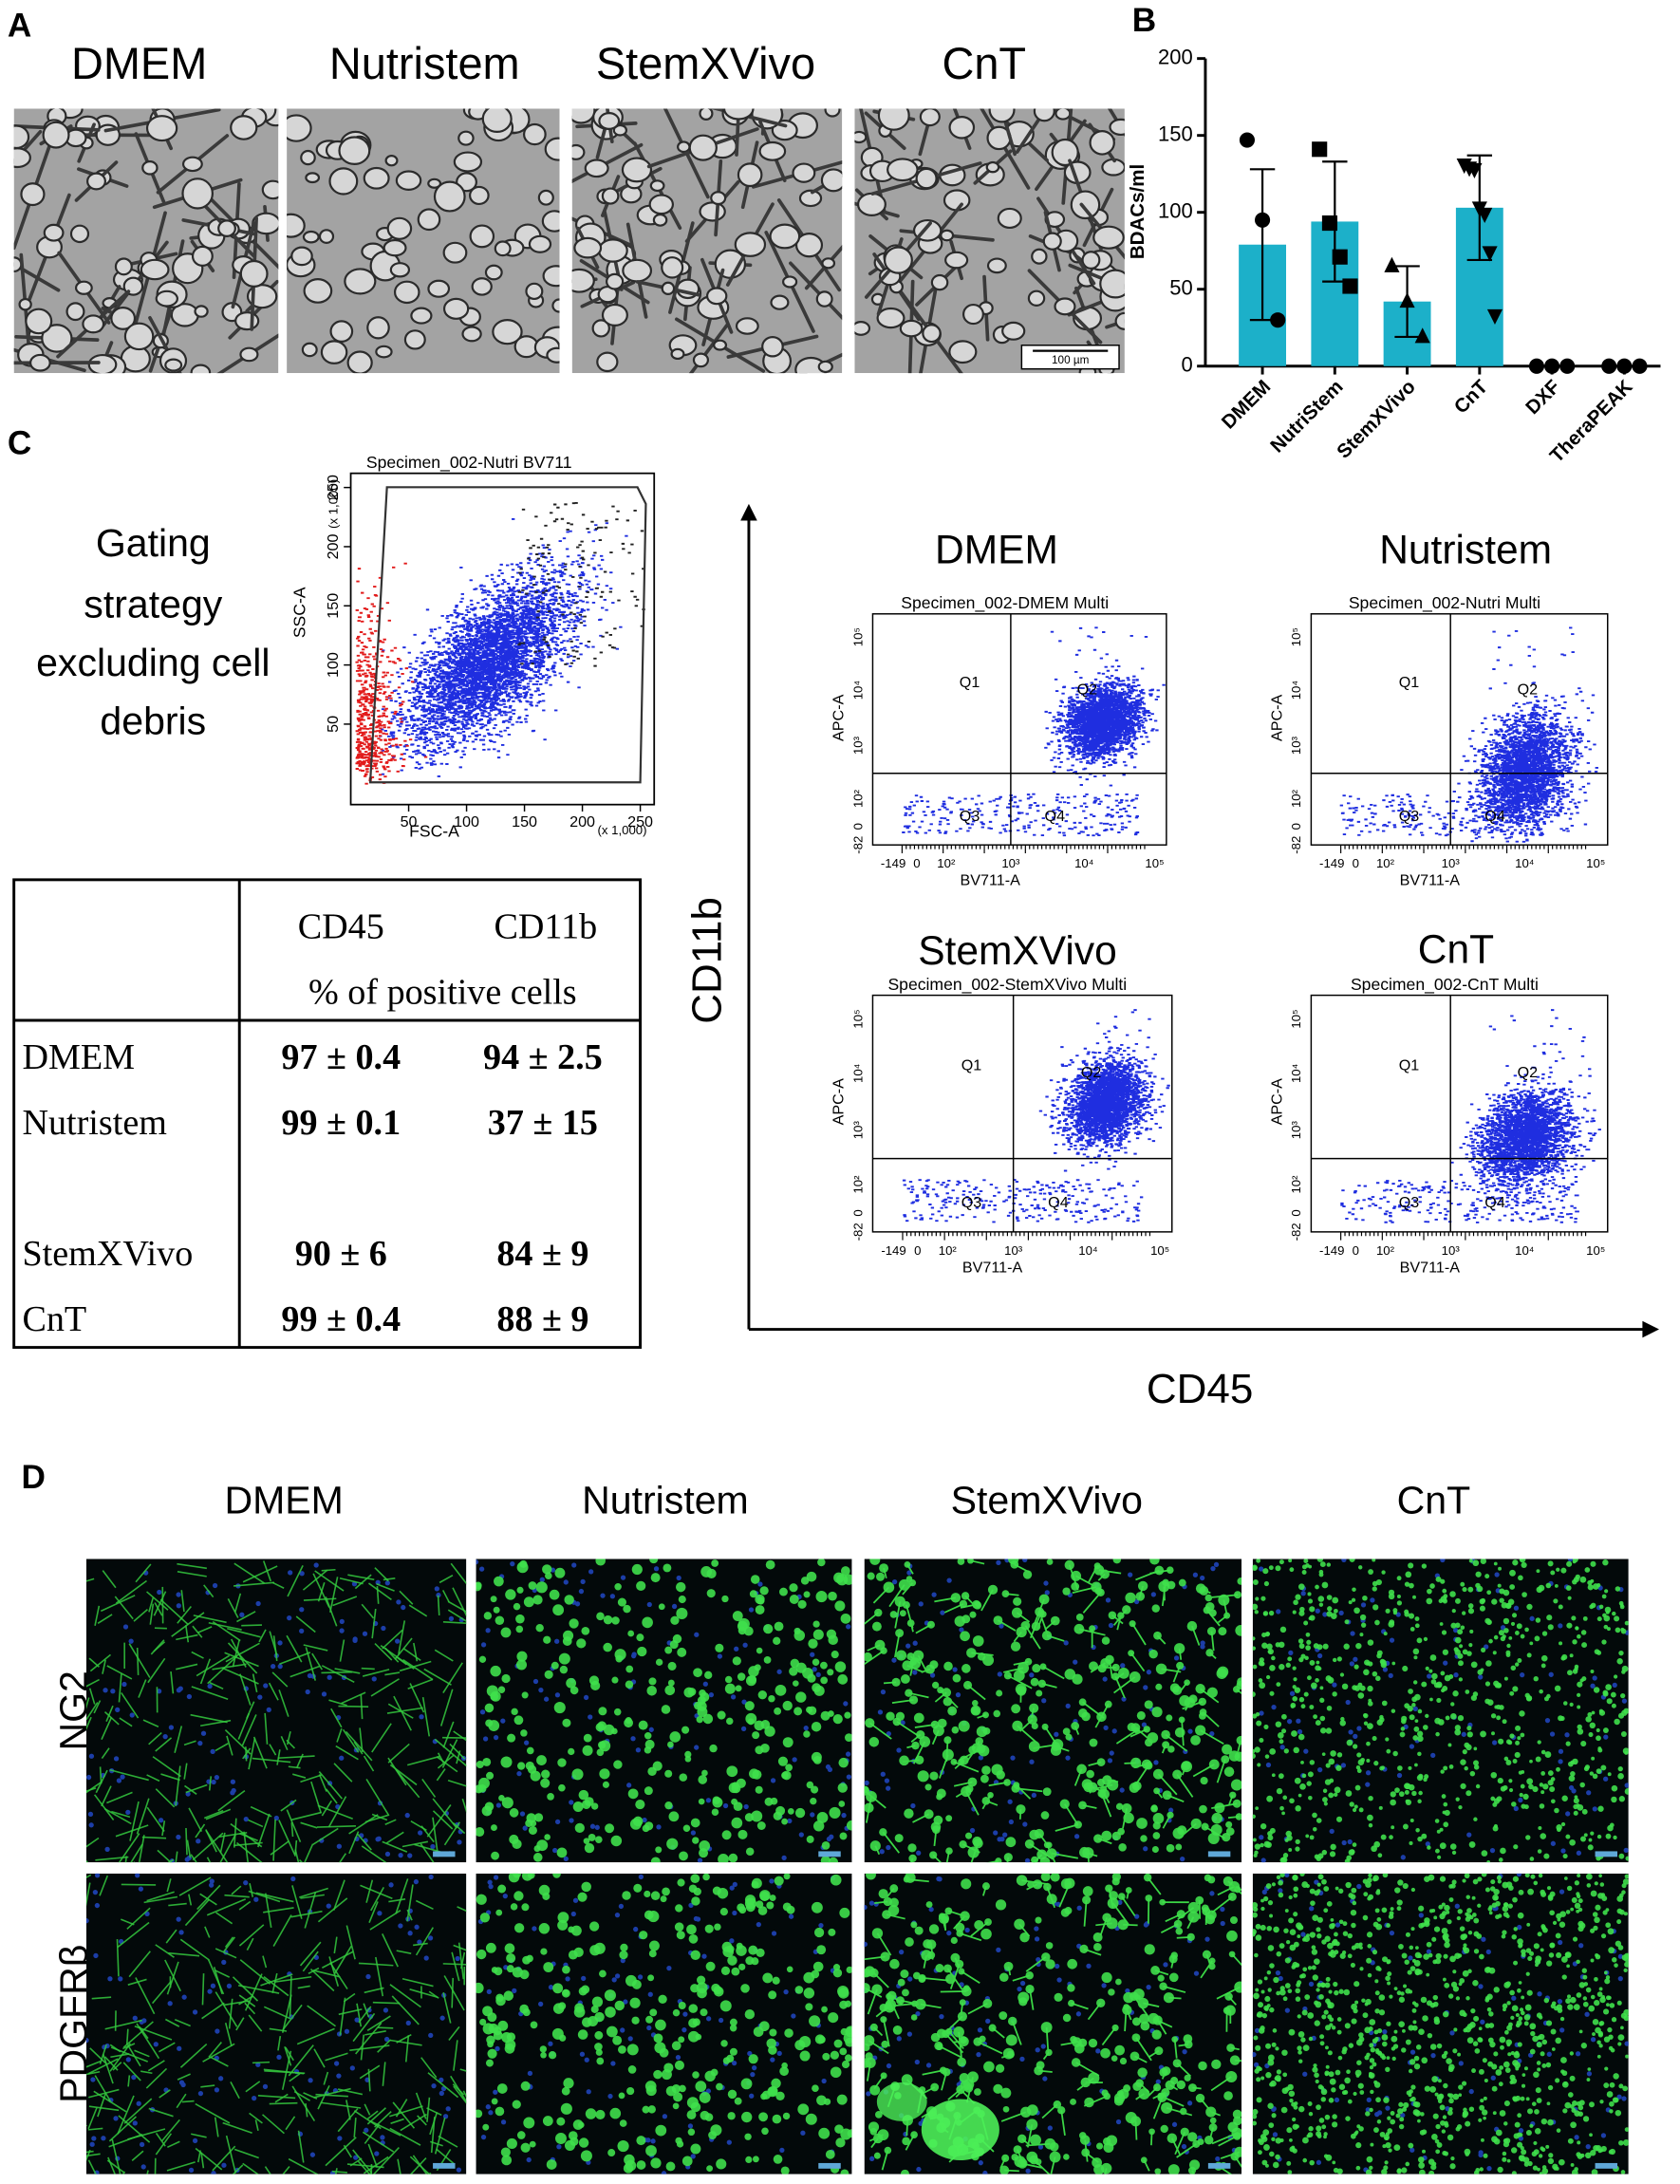 The height and width of the screenshot is (2184, 1680). What do you see at coordinates (469, 463) in the screenshot?
I see `plot-title: Specimen_002-Nutri BV711` at bounding box center [469, 463].